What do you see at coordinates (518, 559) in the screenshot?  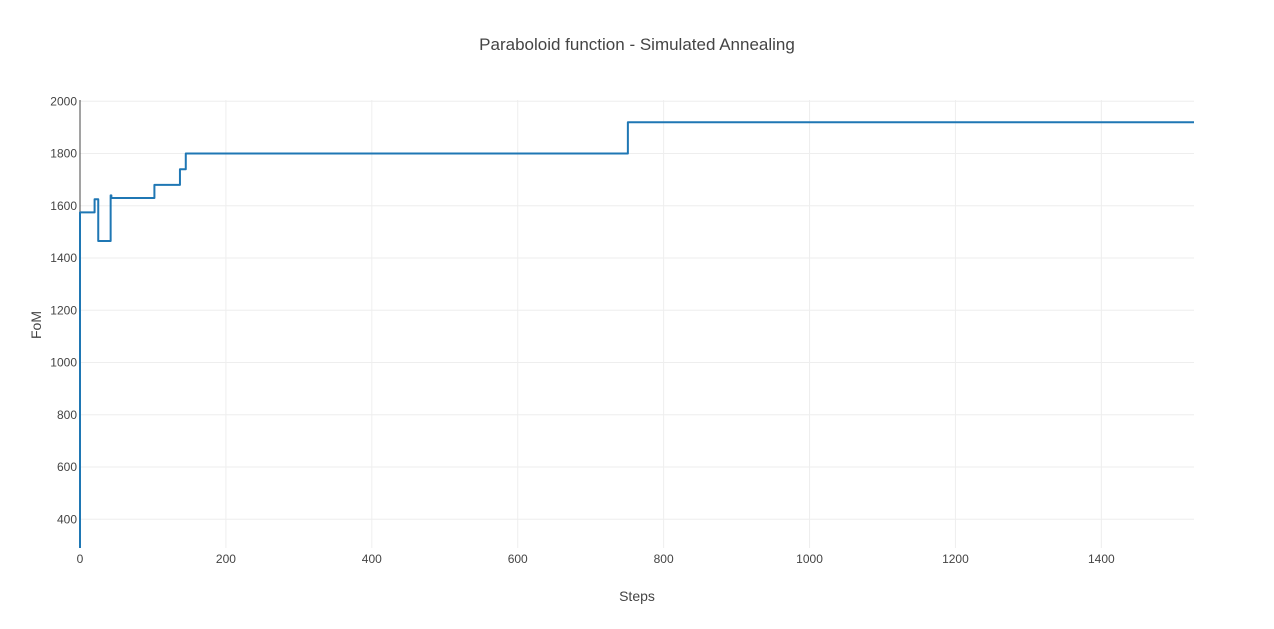 I see `x-tick-label: 600` at bounding box center [518, 559].